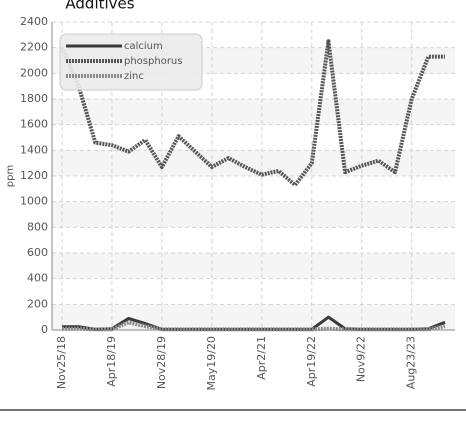 The image size is (466, 423). Describe the element at coordinates (254, 326) in the screenshot. I see `series-line` at that location.